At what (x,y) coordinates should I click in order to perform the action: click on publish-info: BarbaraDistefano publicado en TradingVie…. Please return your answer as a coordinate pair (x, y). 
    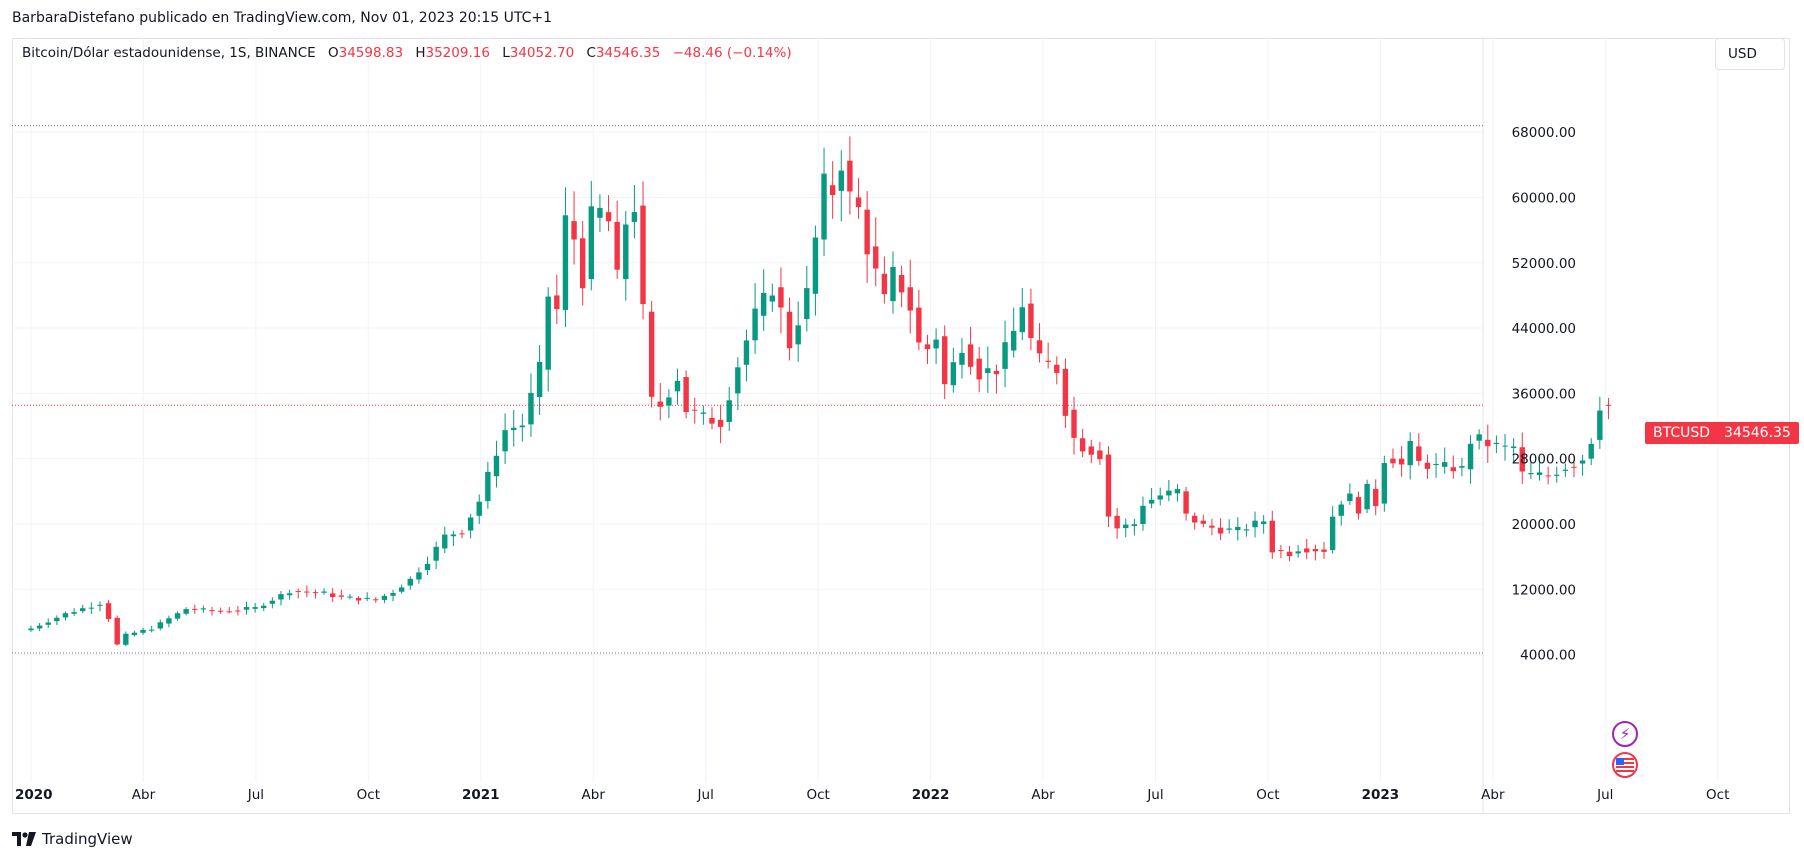
    Looking at the image, I should click on (282, 18).